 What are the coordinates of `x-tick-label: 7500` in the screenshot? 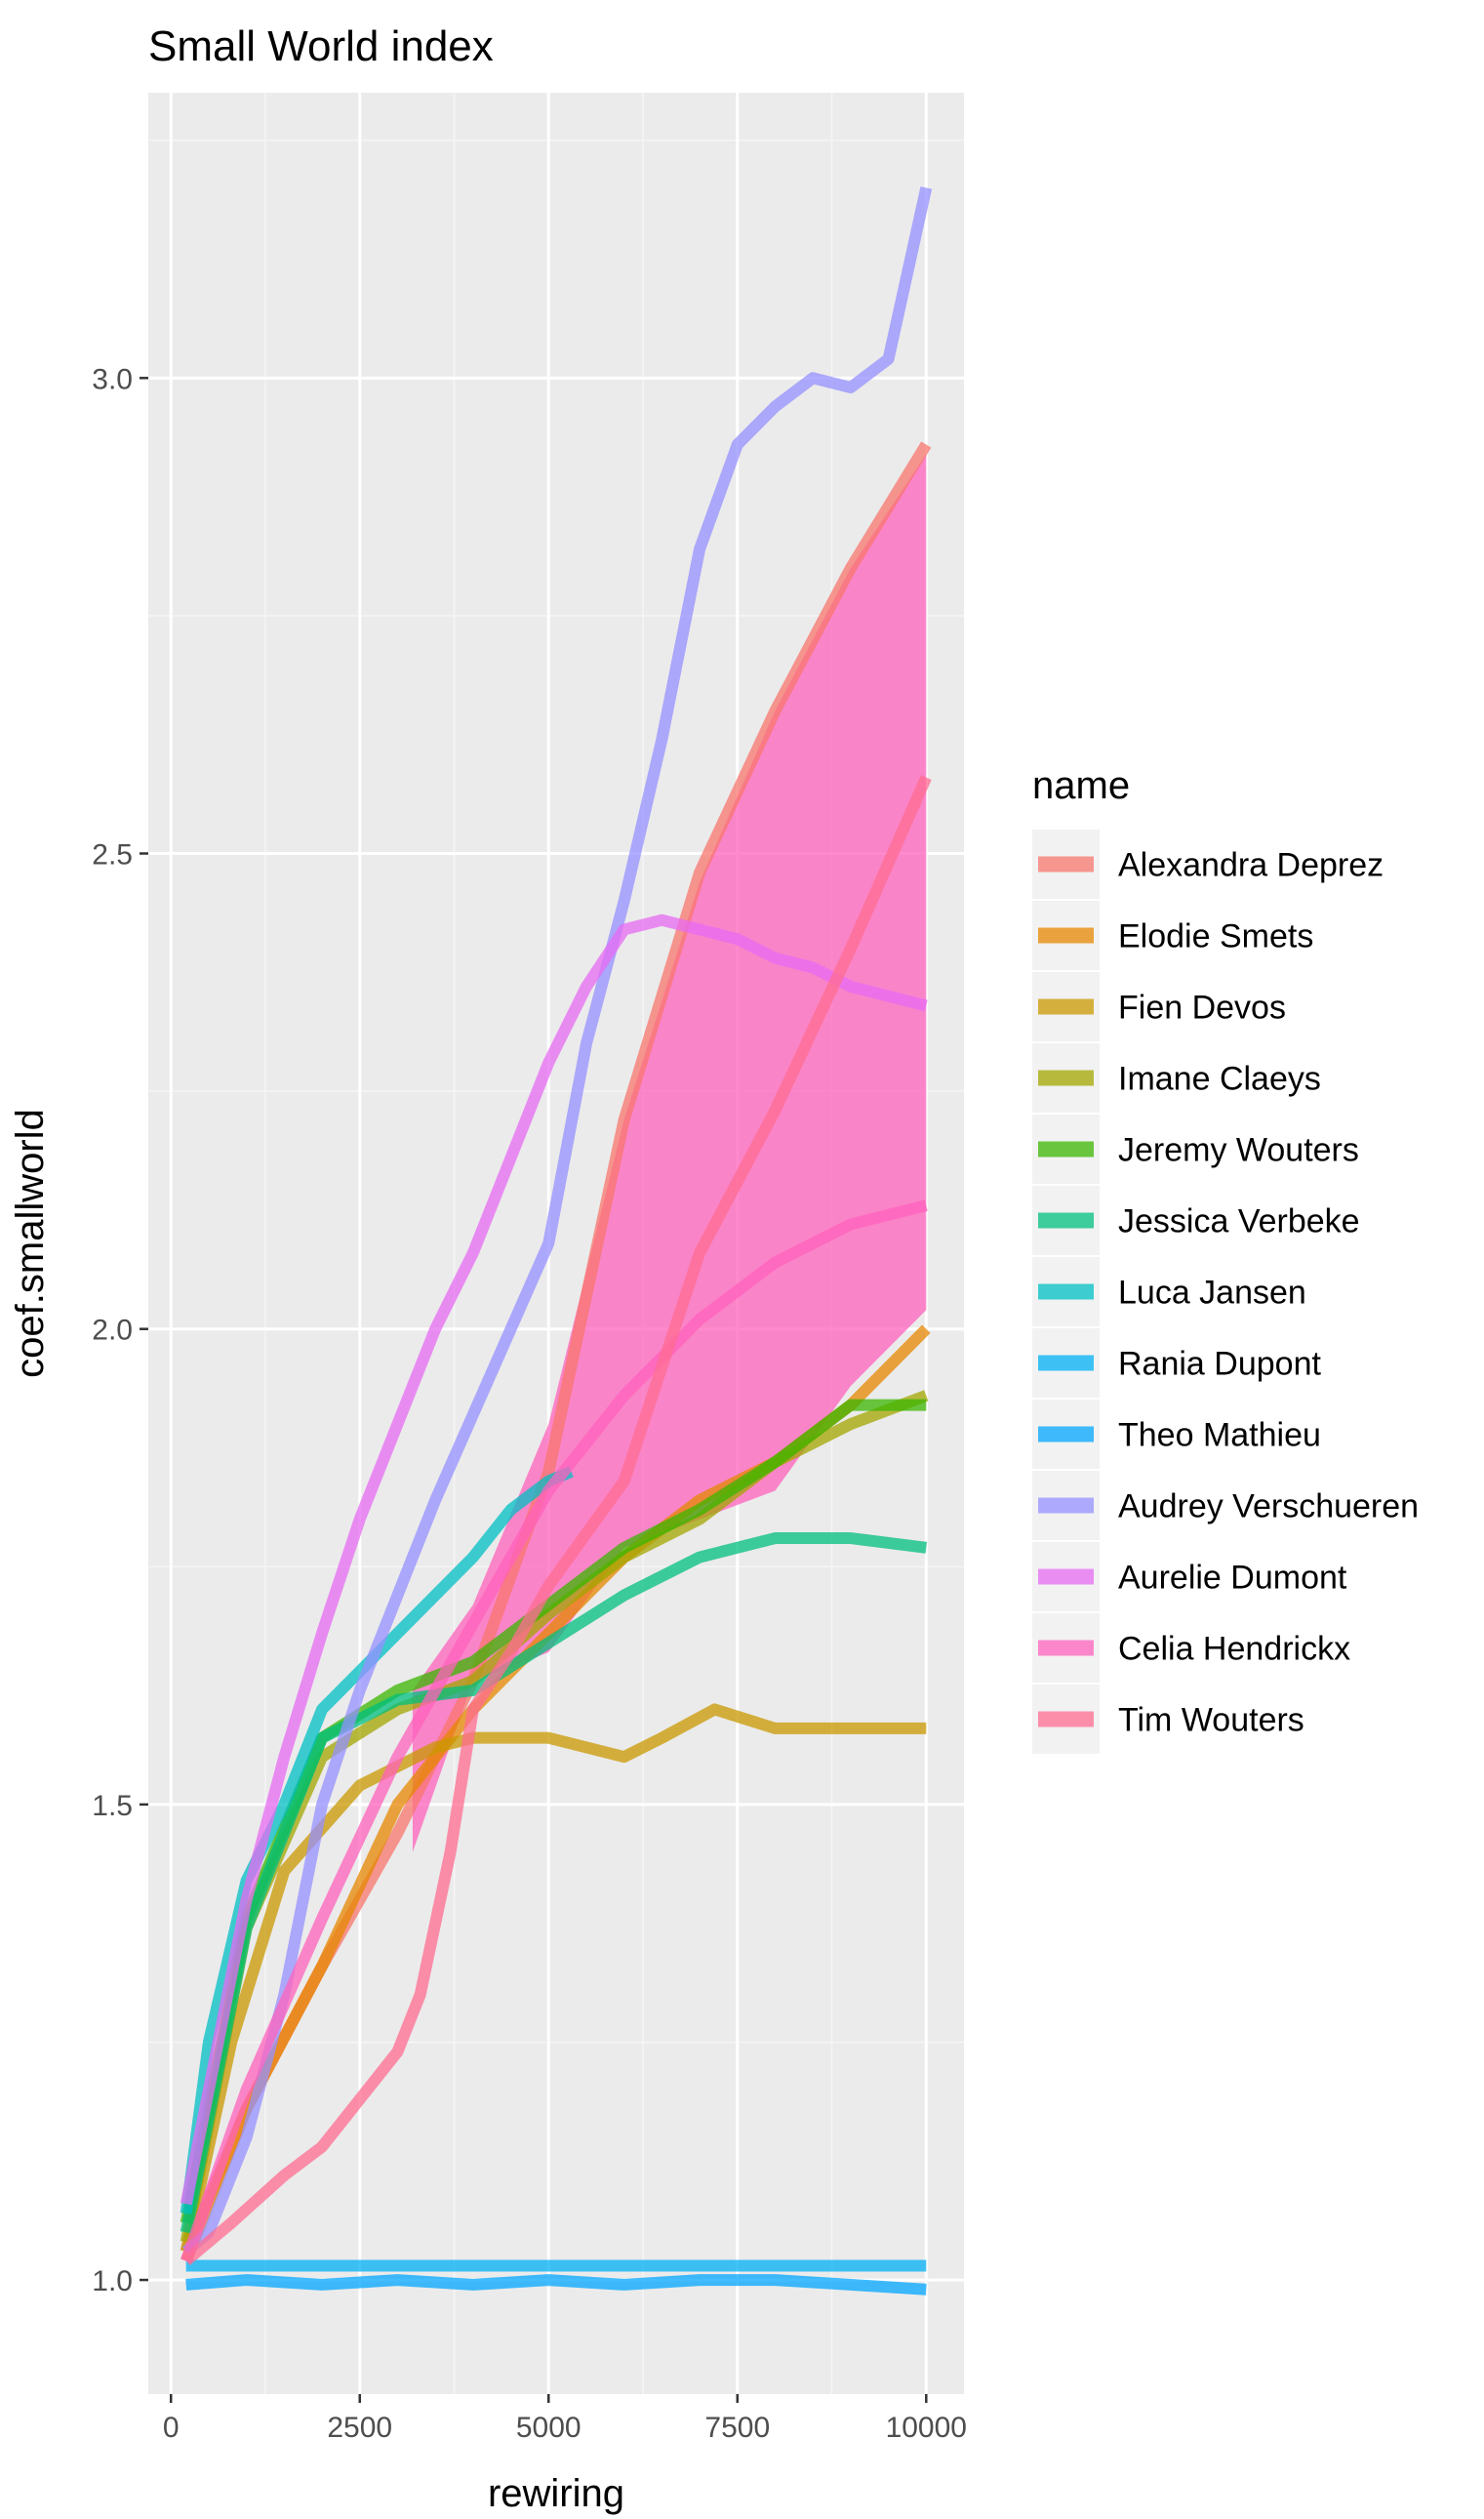 It's located at (737, 2428).